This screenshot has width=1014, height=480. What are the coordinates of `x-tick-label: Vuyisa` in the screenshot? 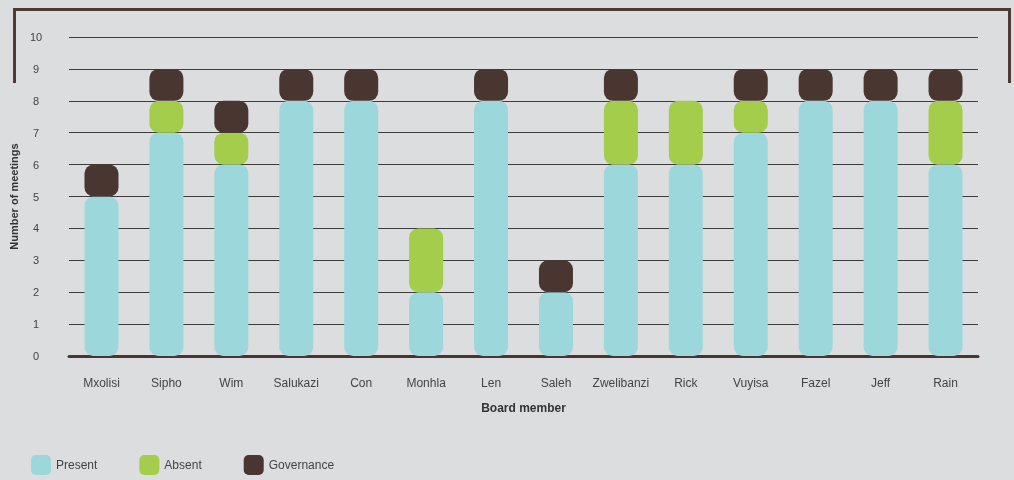 It's located at (750, 383).